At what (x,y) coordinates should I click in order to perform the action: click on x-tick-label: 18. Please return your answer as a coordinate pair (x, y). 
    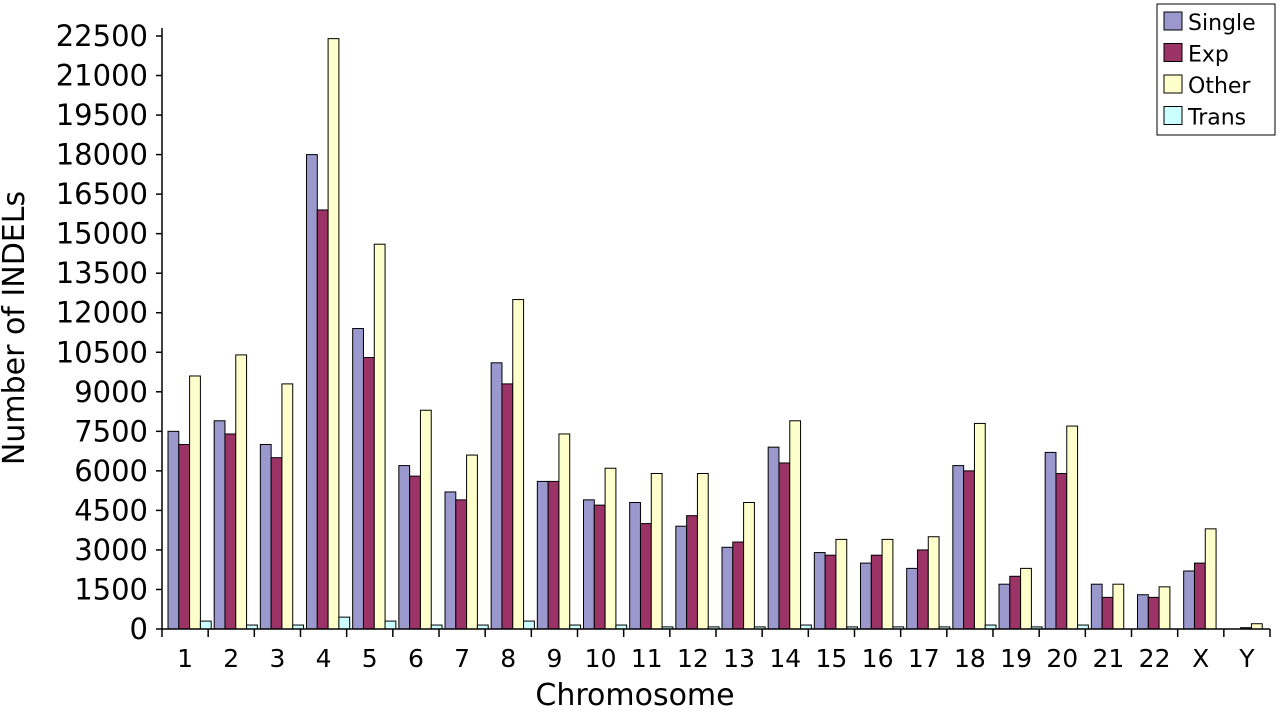
    Looking at the image, I should click on (970, 658).